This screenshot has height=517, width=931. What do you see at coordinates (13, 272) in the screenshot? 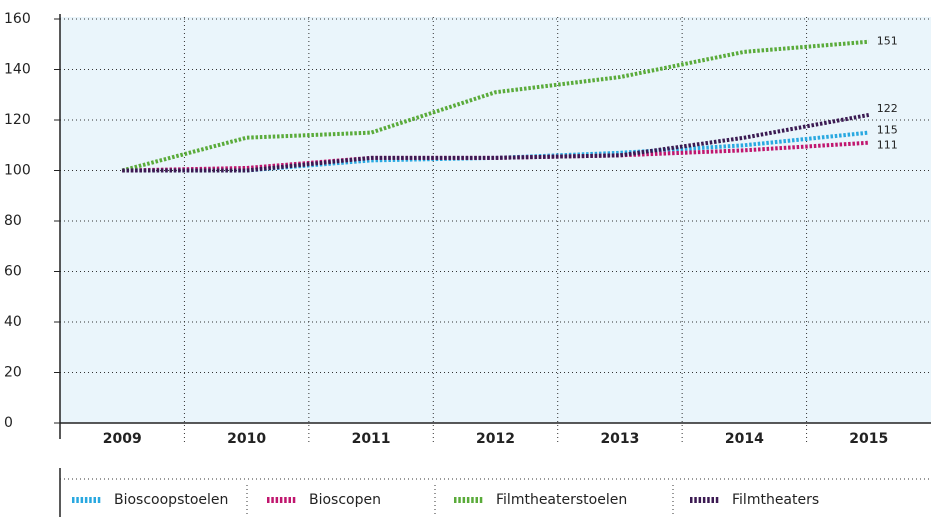
I see `y-tick-label: 60` at bounding box center [13, 272].